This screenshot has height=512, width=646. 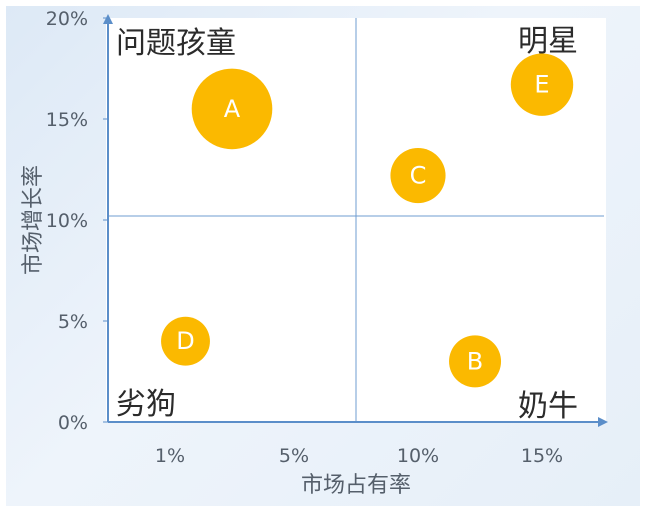 I want to click on bubble-label-b: B, so click(x=475, y=361).